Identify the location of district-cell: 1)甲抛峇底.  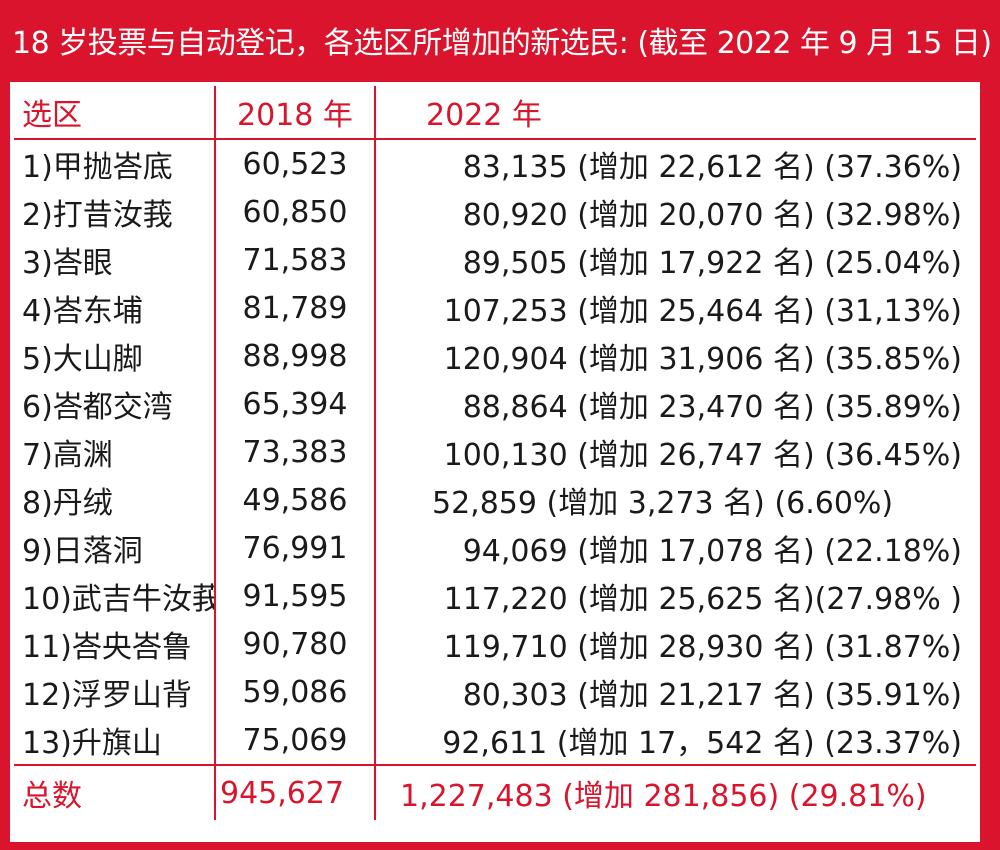
(115, 163).